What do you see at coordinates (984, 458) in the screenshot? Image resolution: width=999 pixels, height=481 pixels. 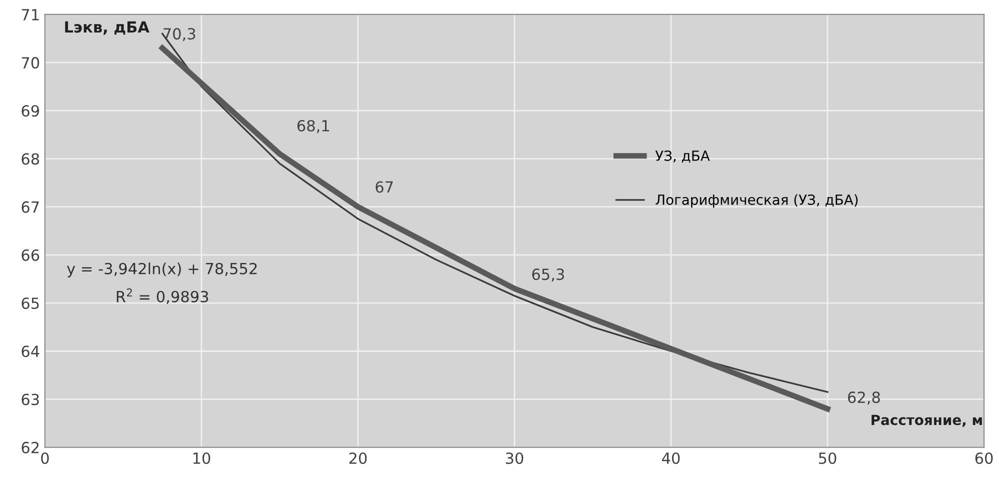 I see `x-tick-label: 60` at bounding box center [984, 458].